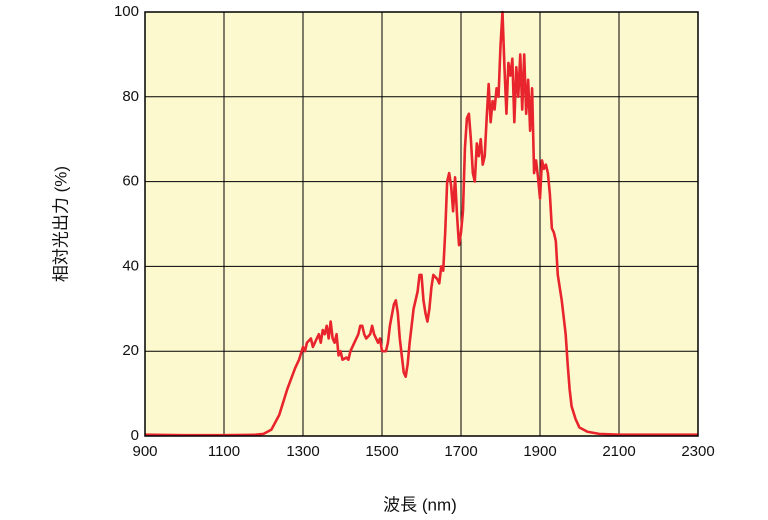  Describe the element at coordinates (381, 451) in the screenshot. I see `x-tick-label: 1500` at that location.